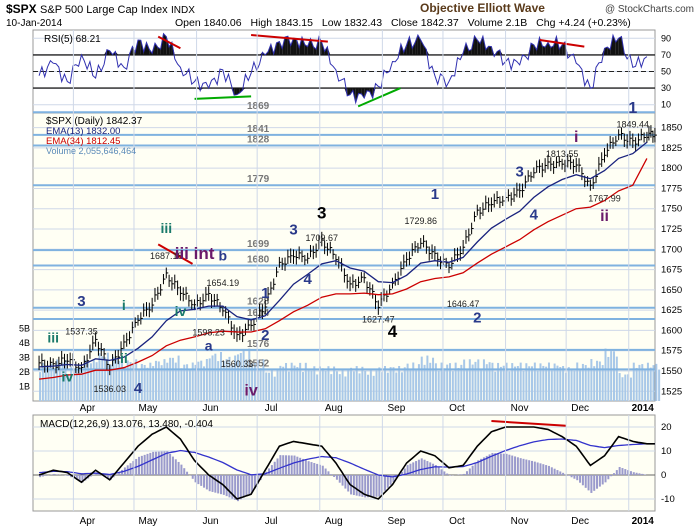 The height and width of the screenshot is (530, 700). What do you see at coordinates (124, 358) in the screenshot?
I see `wave-label: ii` at bounding box center [124, 358].